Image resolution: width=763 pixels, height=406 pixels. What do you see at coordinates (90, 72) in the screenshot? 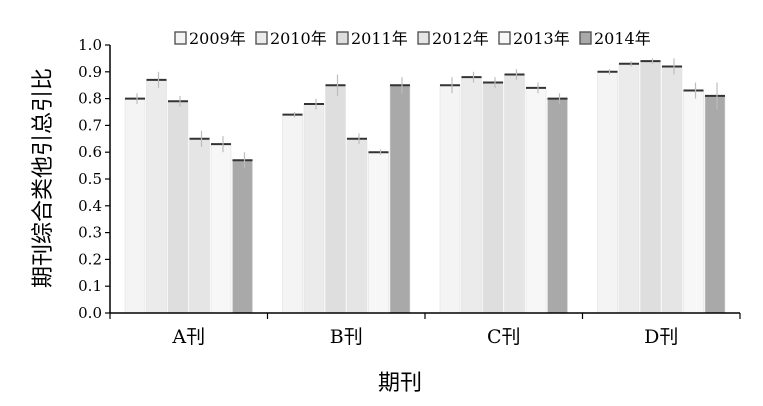
I see `y-tick-label: 0.9` at bounding box center [90, 72].